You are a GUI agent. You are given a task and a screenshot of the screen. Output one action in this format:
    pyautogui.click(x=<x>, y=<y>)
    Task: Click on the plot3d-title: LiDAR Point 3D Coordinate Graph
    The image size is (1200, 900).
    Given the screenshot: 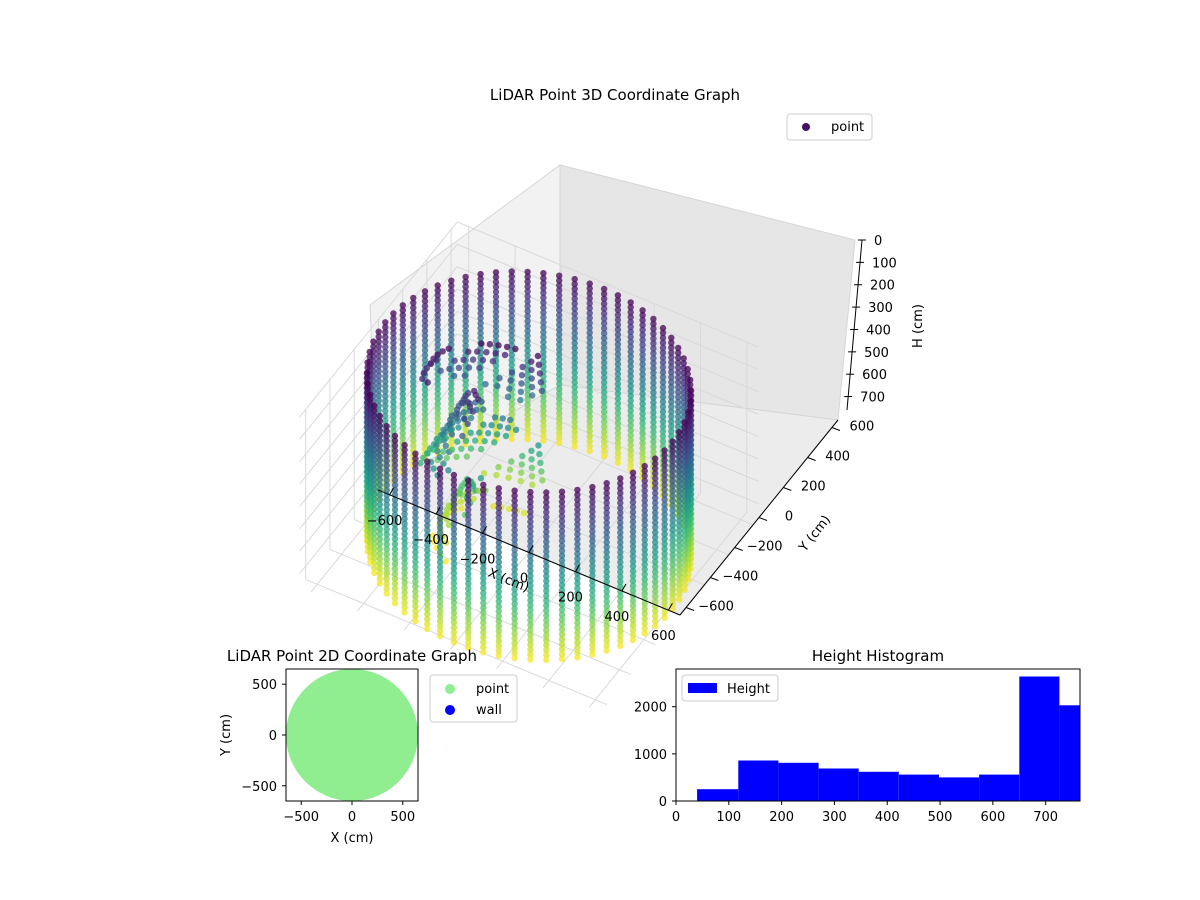 What is the action you would take?
    pyautogui.click(x=615, y=95)
    